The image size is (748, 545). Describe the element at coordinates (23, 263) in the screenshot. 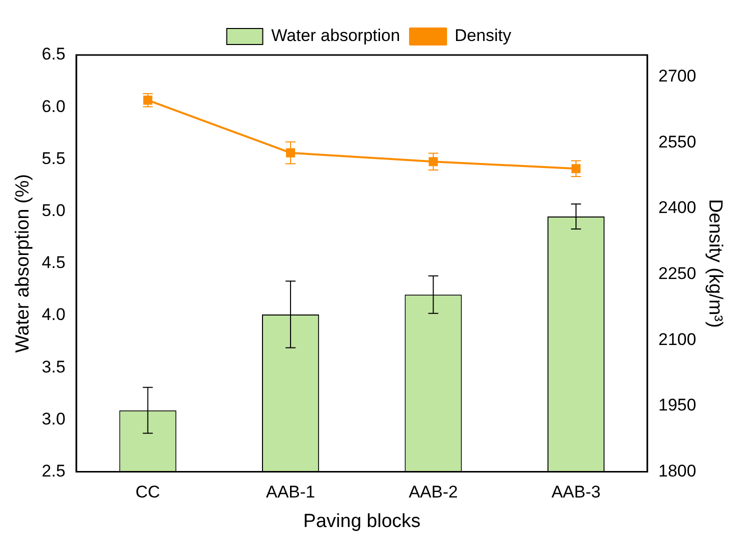

I see `y-axis-title: Water absorption (%)` at that location.